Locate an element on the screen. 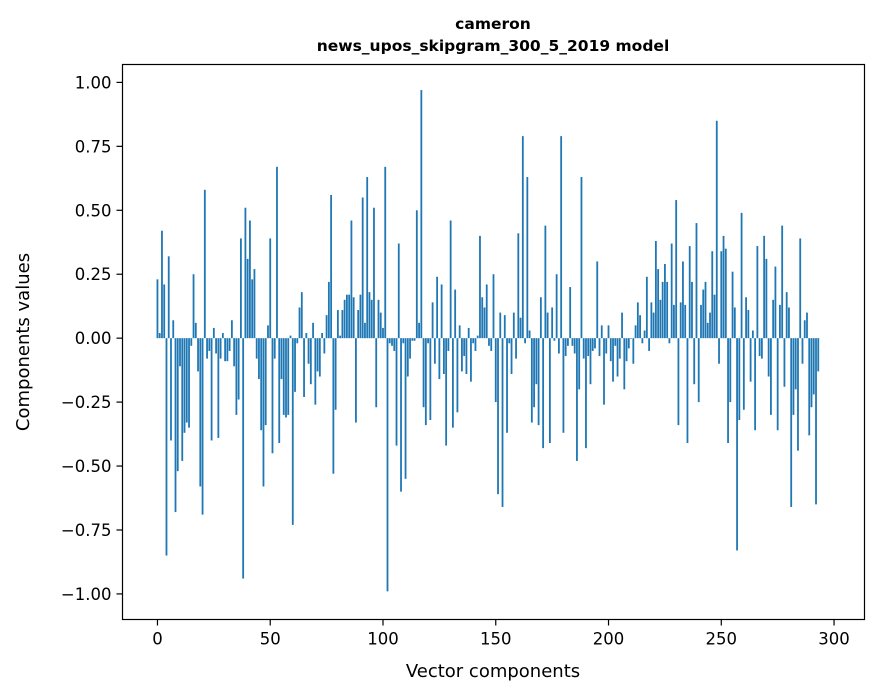 Image resolution: width=880 pixels, height=696 pixels. x-tick-label: 0 is located at coordinates (157, 639).